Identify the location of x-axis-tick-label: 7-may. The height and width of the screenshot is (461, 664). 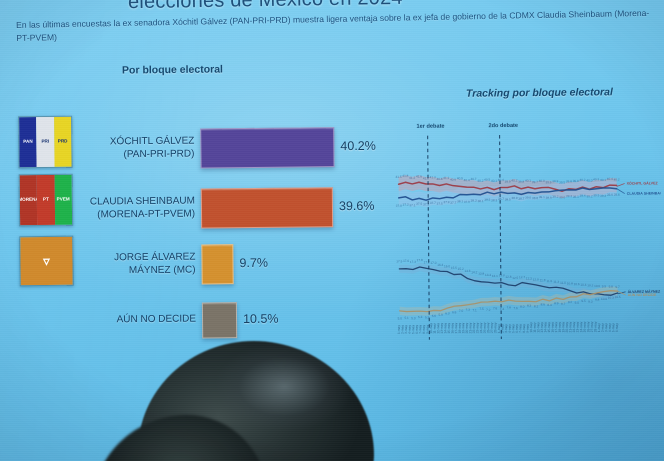
(520, 328).